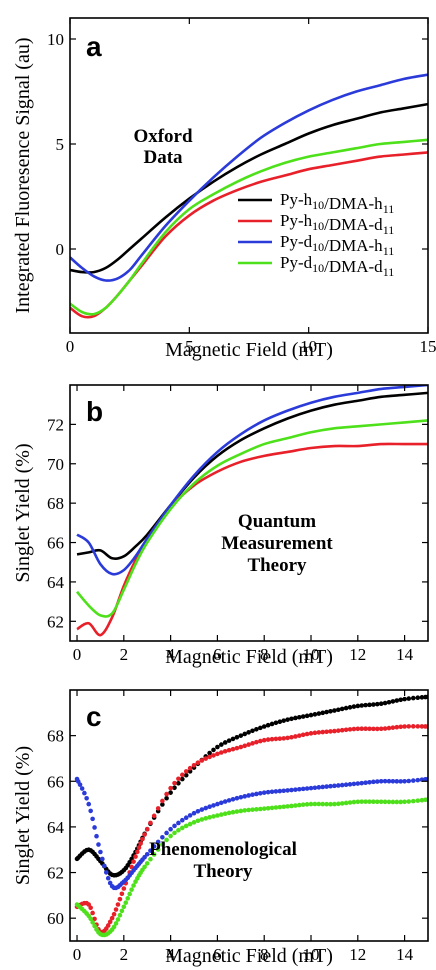  What do you see at coordinates (163, 136) in the screenshot?
I see `annotation-text: Oxford` at bounding box center [163, 136].